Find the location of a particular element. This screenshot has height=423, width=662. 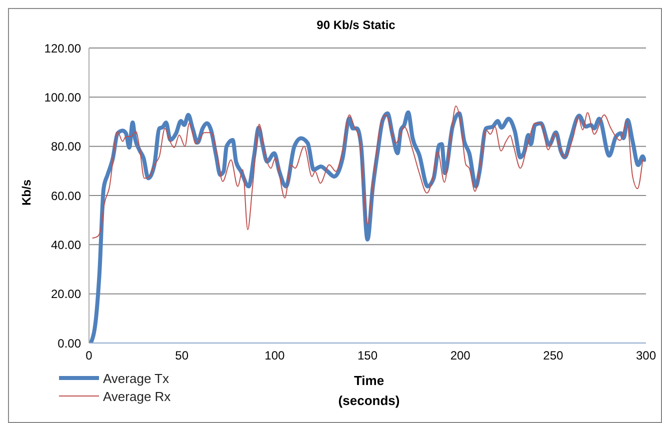

y-tick-label: 80.00 is located at coordinates (66, 147).